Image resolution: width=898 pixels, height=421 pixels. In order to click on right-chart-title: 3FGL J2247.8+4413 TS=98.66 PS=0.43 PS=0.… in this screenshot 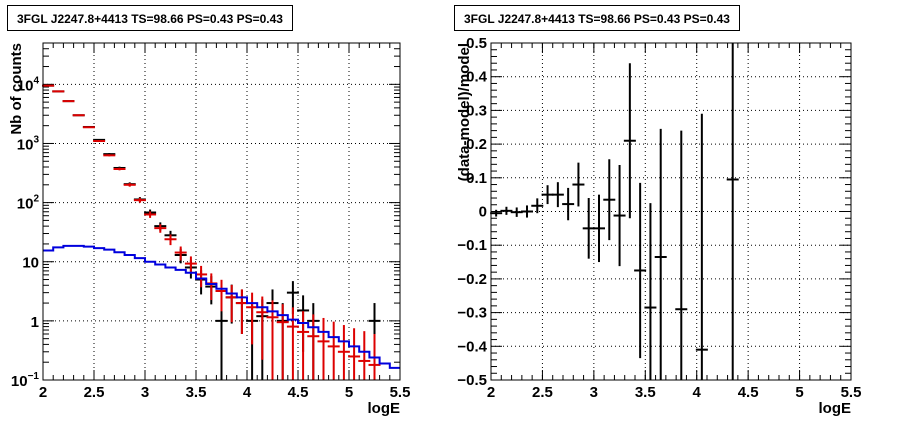, I will do `click(597, 18)`.